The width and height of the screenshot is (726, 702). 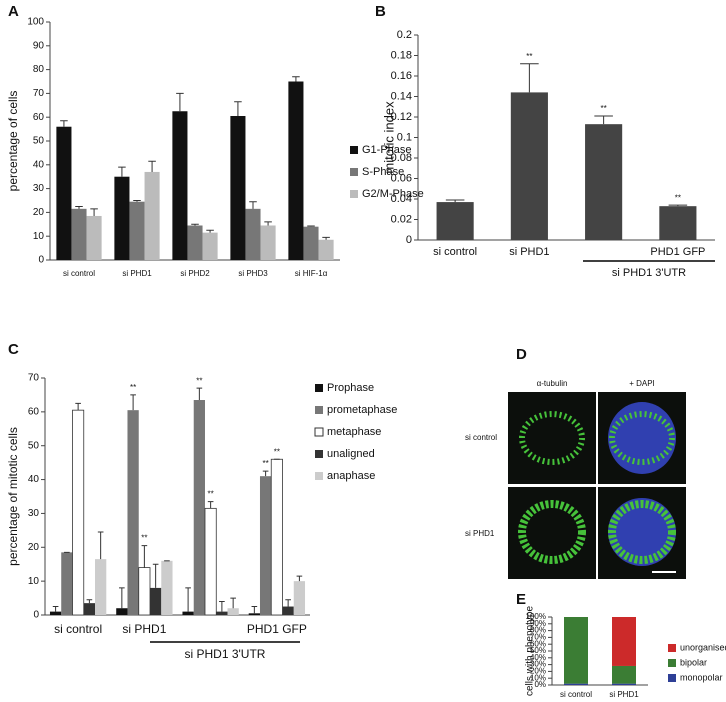 What do you see at coordinates (34, 411) in the screenshot?
I see `y-tick-label: 60` at bounding box center [34, 411].